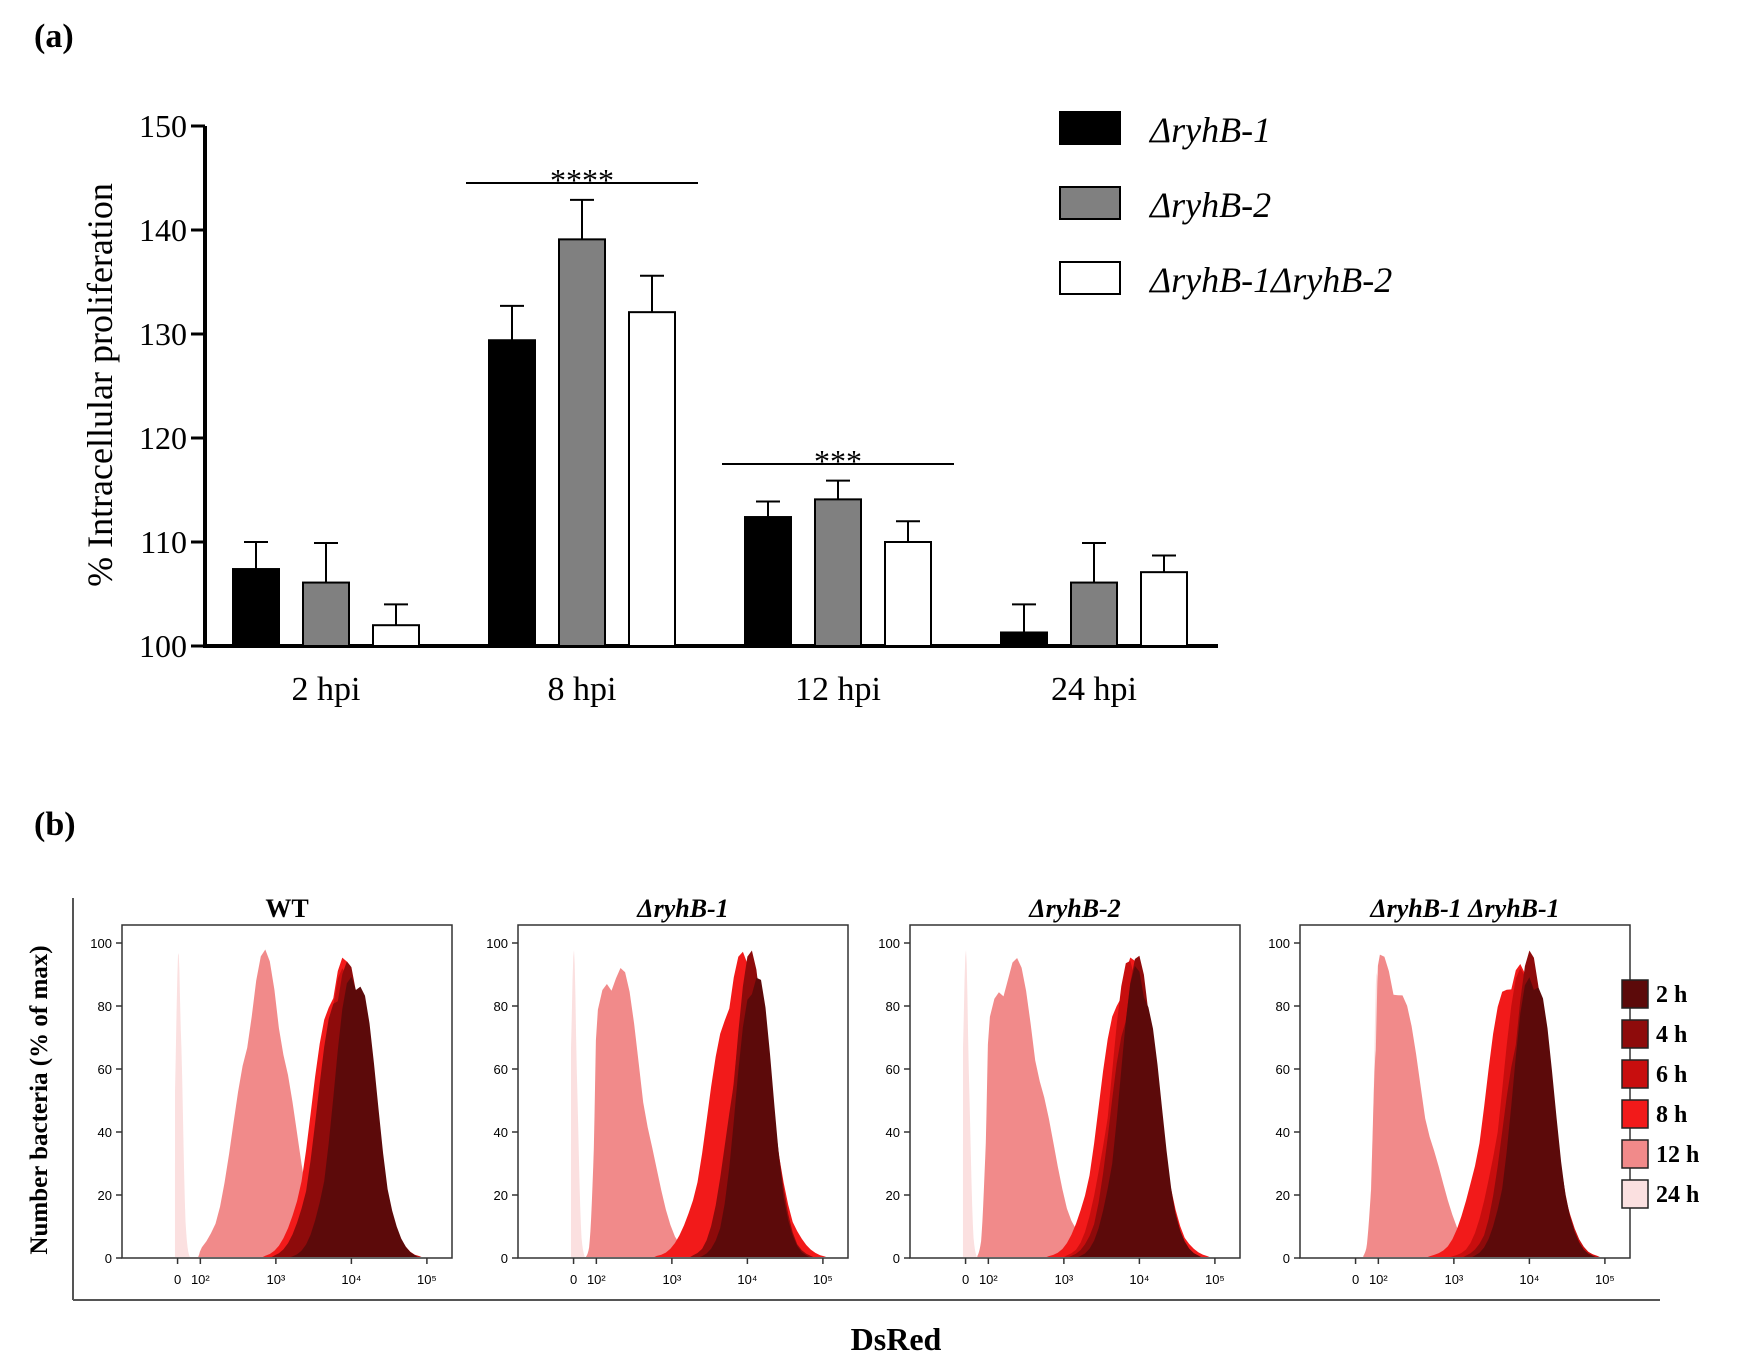  What do you see at coordinates (55, 824) in the screenshot?
I see `panel-label-b: (b)` at bounding box center [55, 824].